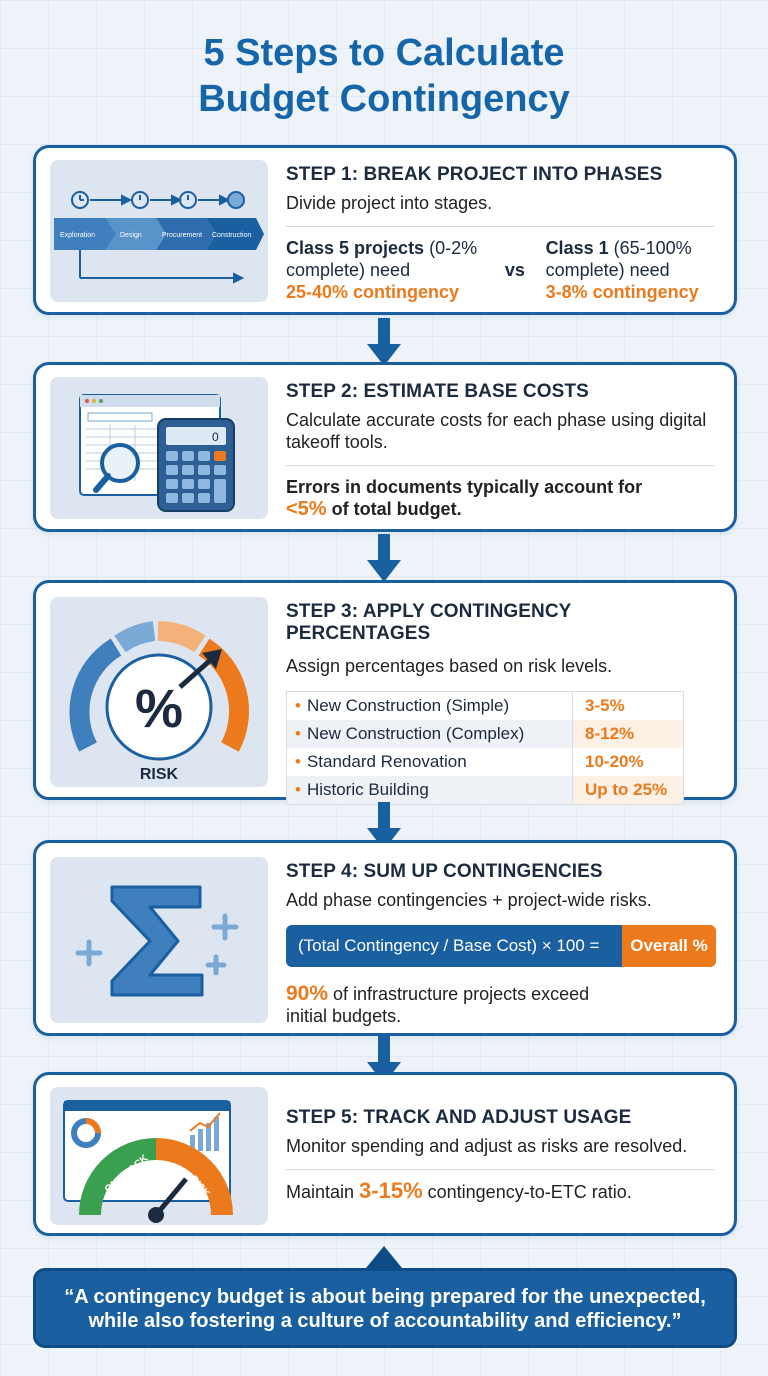 Image resolution: width=768 pixels, height=1376 pixels. I want to click on phase-label-0: Exploration, so click(77, 235).